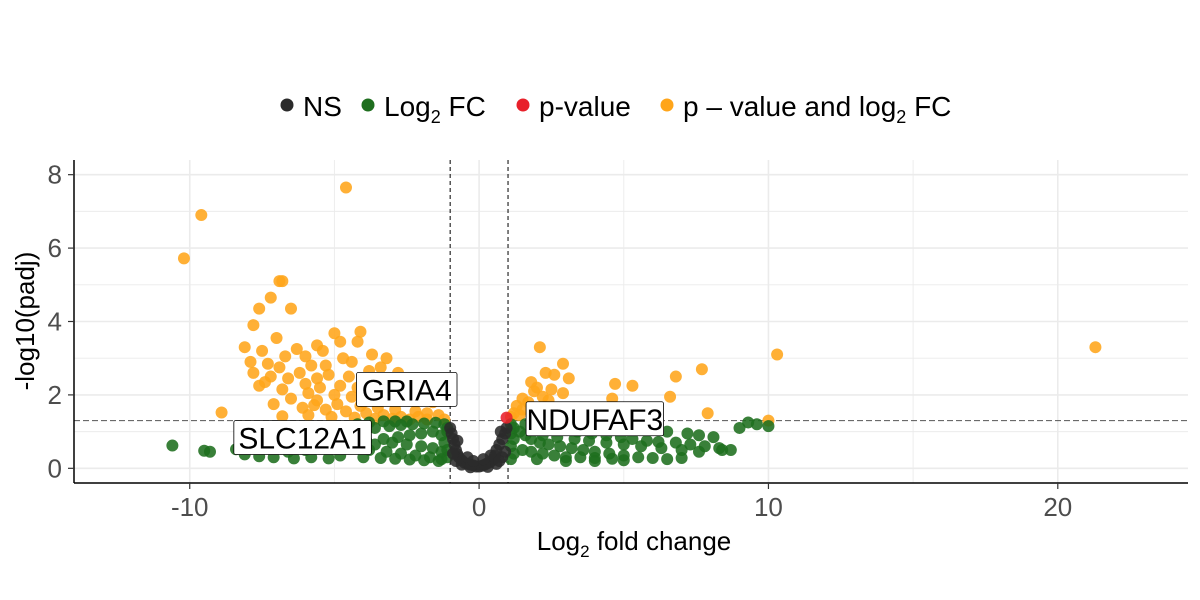 The image size is (1200, 600). I want to click on gene-label-group: GRIA4, so click(407, 389).